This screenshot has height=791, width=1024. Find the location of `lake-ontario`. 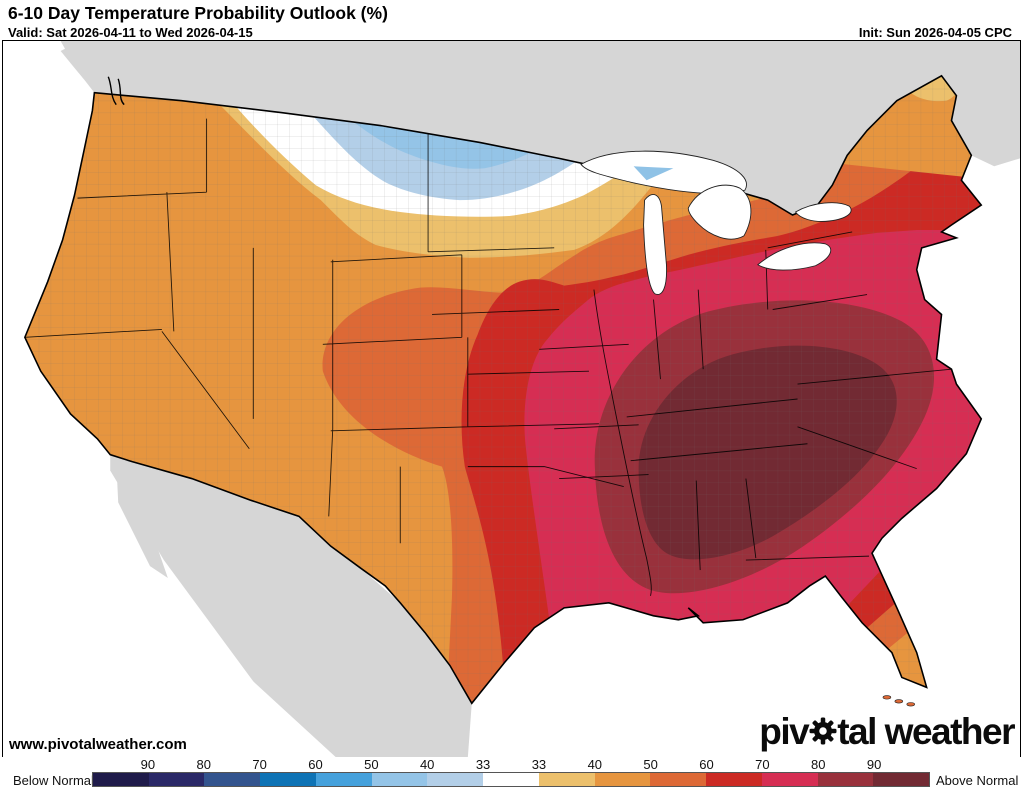

lake-ontario is located at coordinates (823, 212).